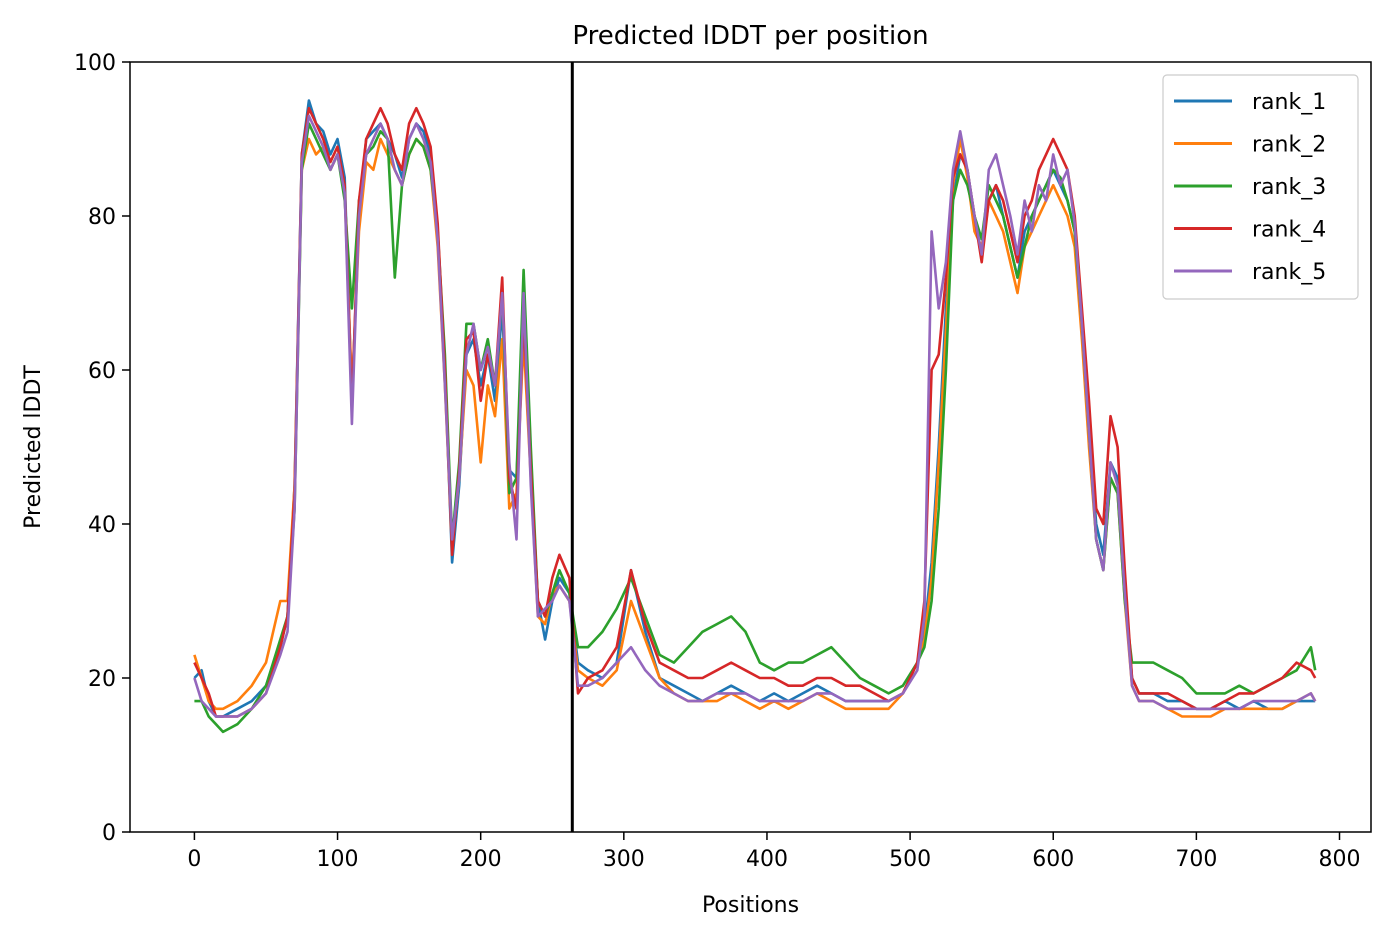  I want to click on legend-label-rank_2: rank_2, so click(1289, 145).